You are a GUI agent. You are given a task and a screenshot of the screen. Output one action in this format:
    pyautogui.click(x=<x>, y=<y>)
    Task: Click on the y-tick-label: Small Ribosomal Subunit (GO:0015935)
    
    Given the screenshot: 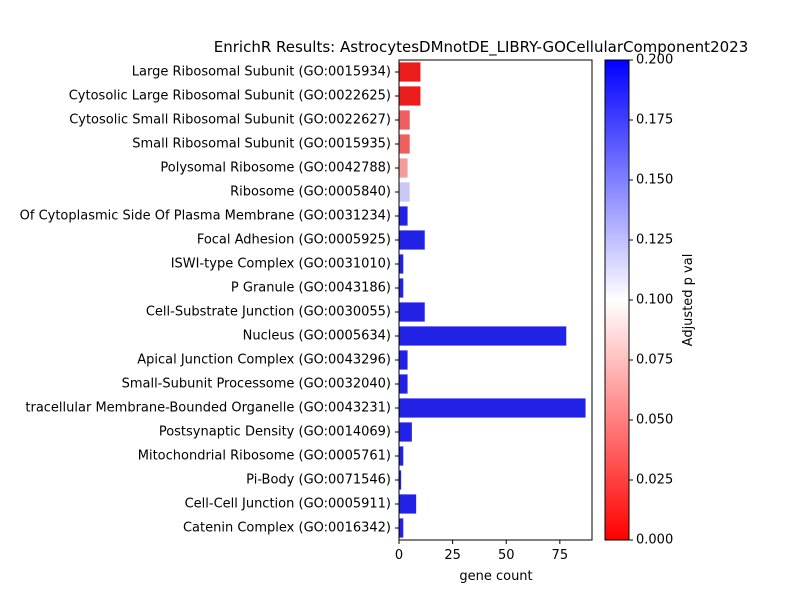 What is the action you would take?
    pyautogui.click(x=261, y=144)
    